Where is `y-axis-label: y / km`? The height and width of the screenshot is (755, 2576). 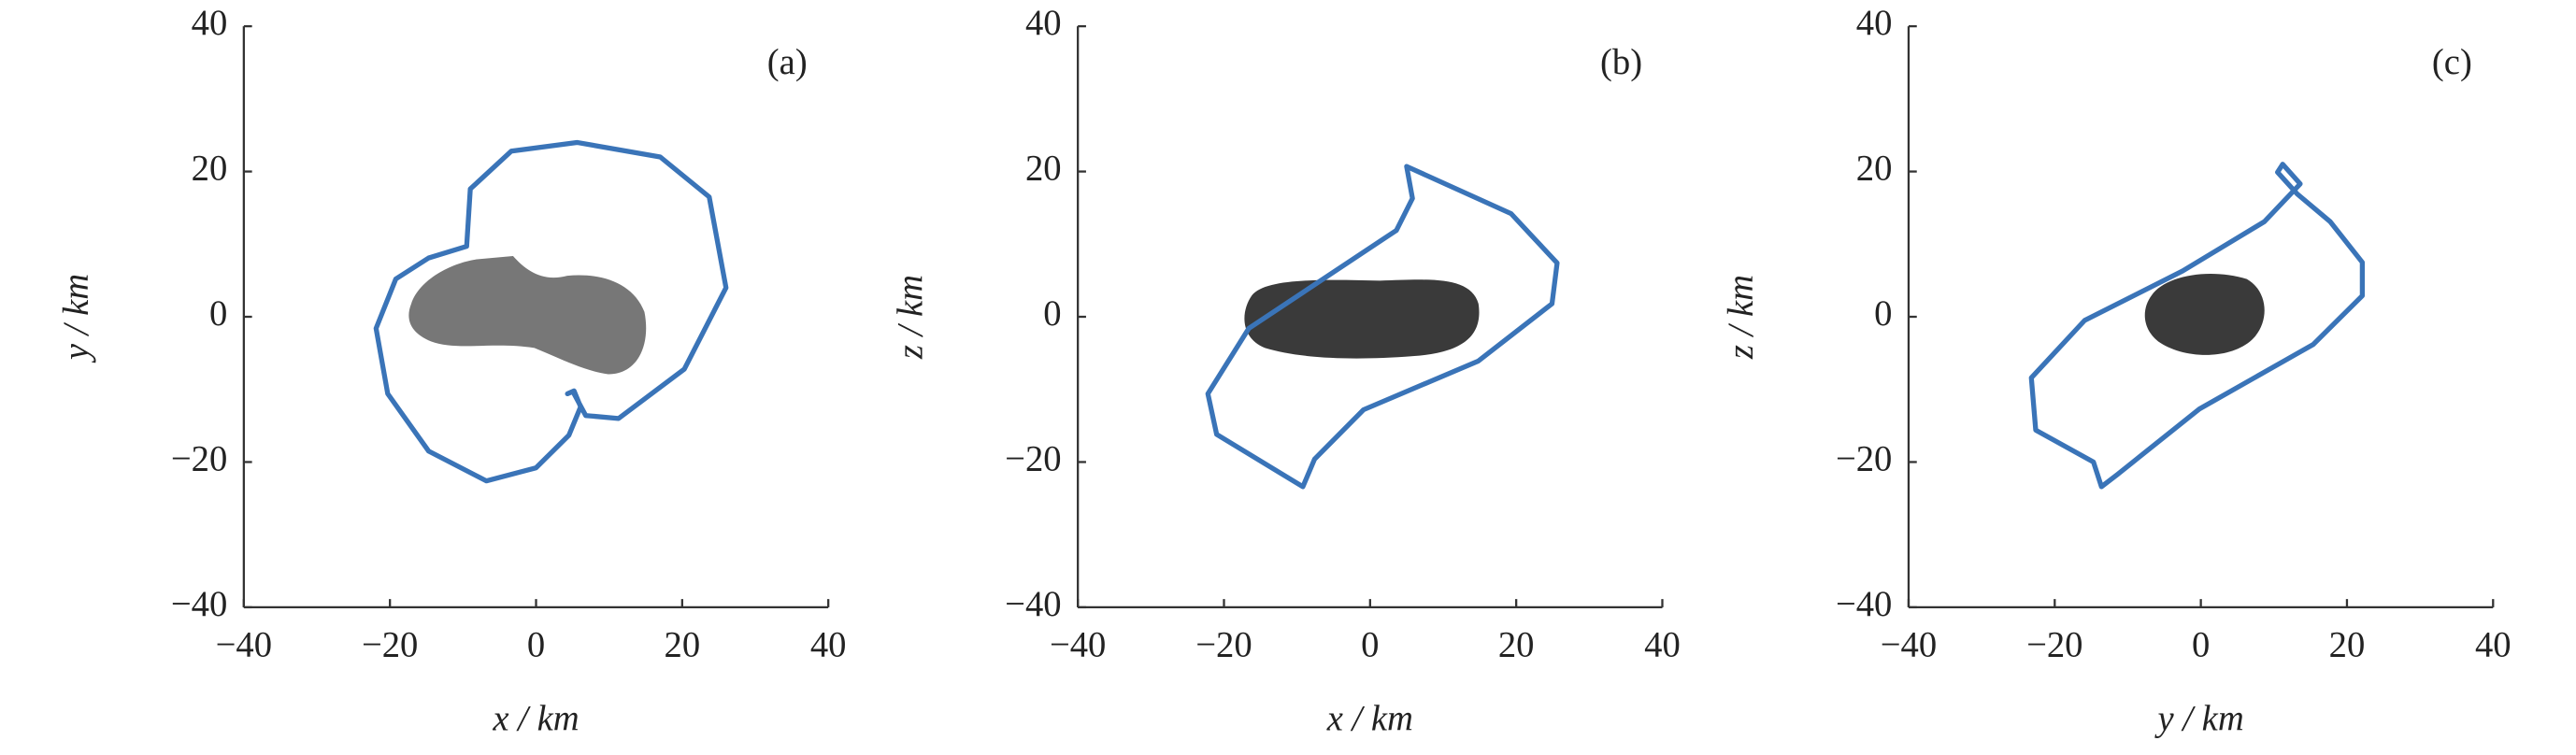
y-axis-label: y / km is located at coordinates (76, 318).